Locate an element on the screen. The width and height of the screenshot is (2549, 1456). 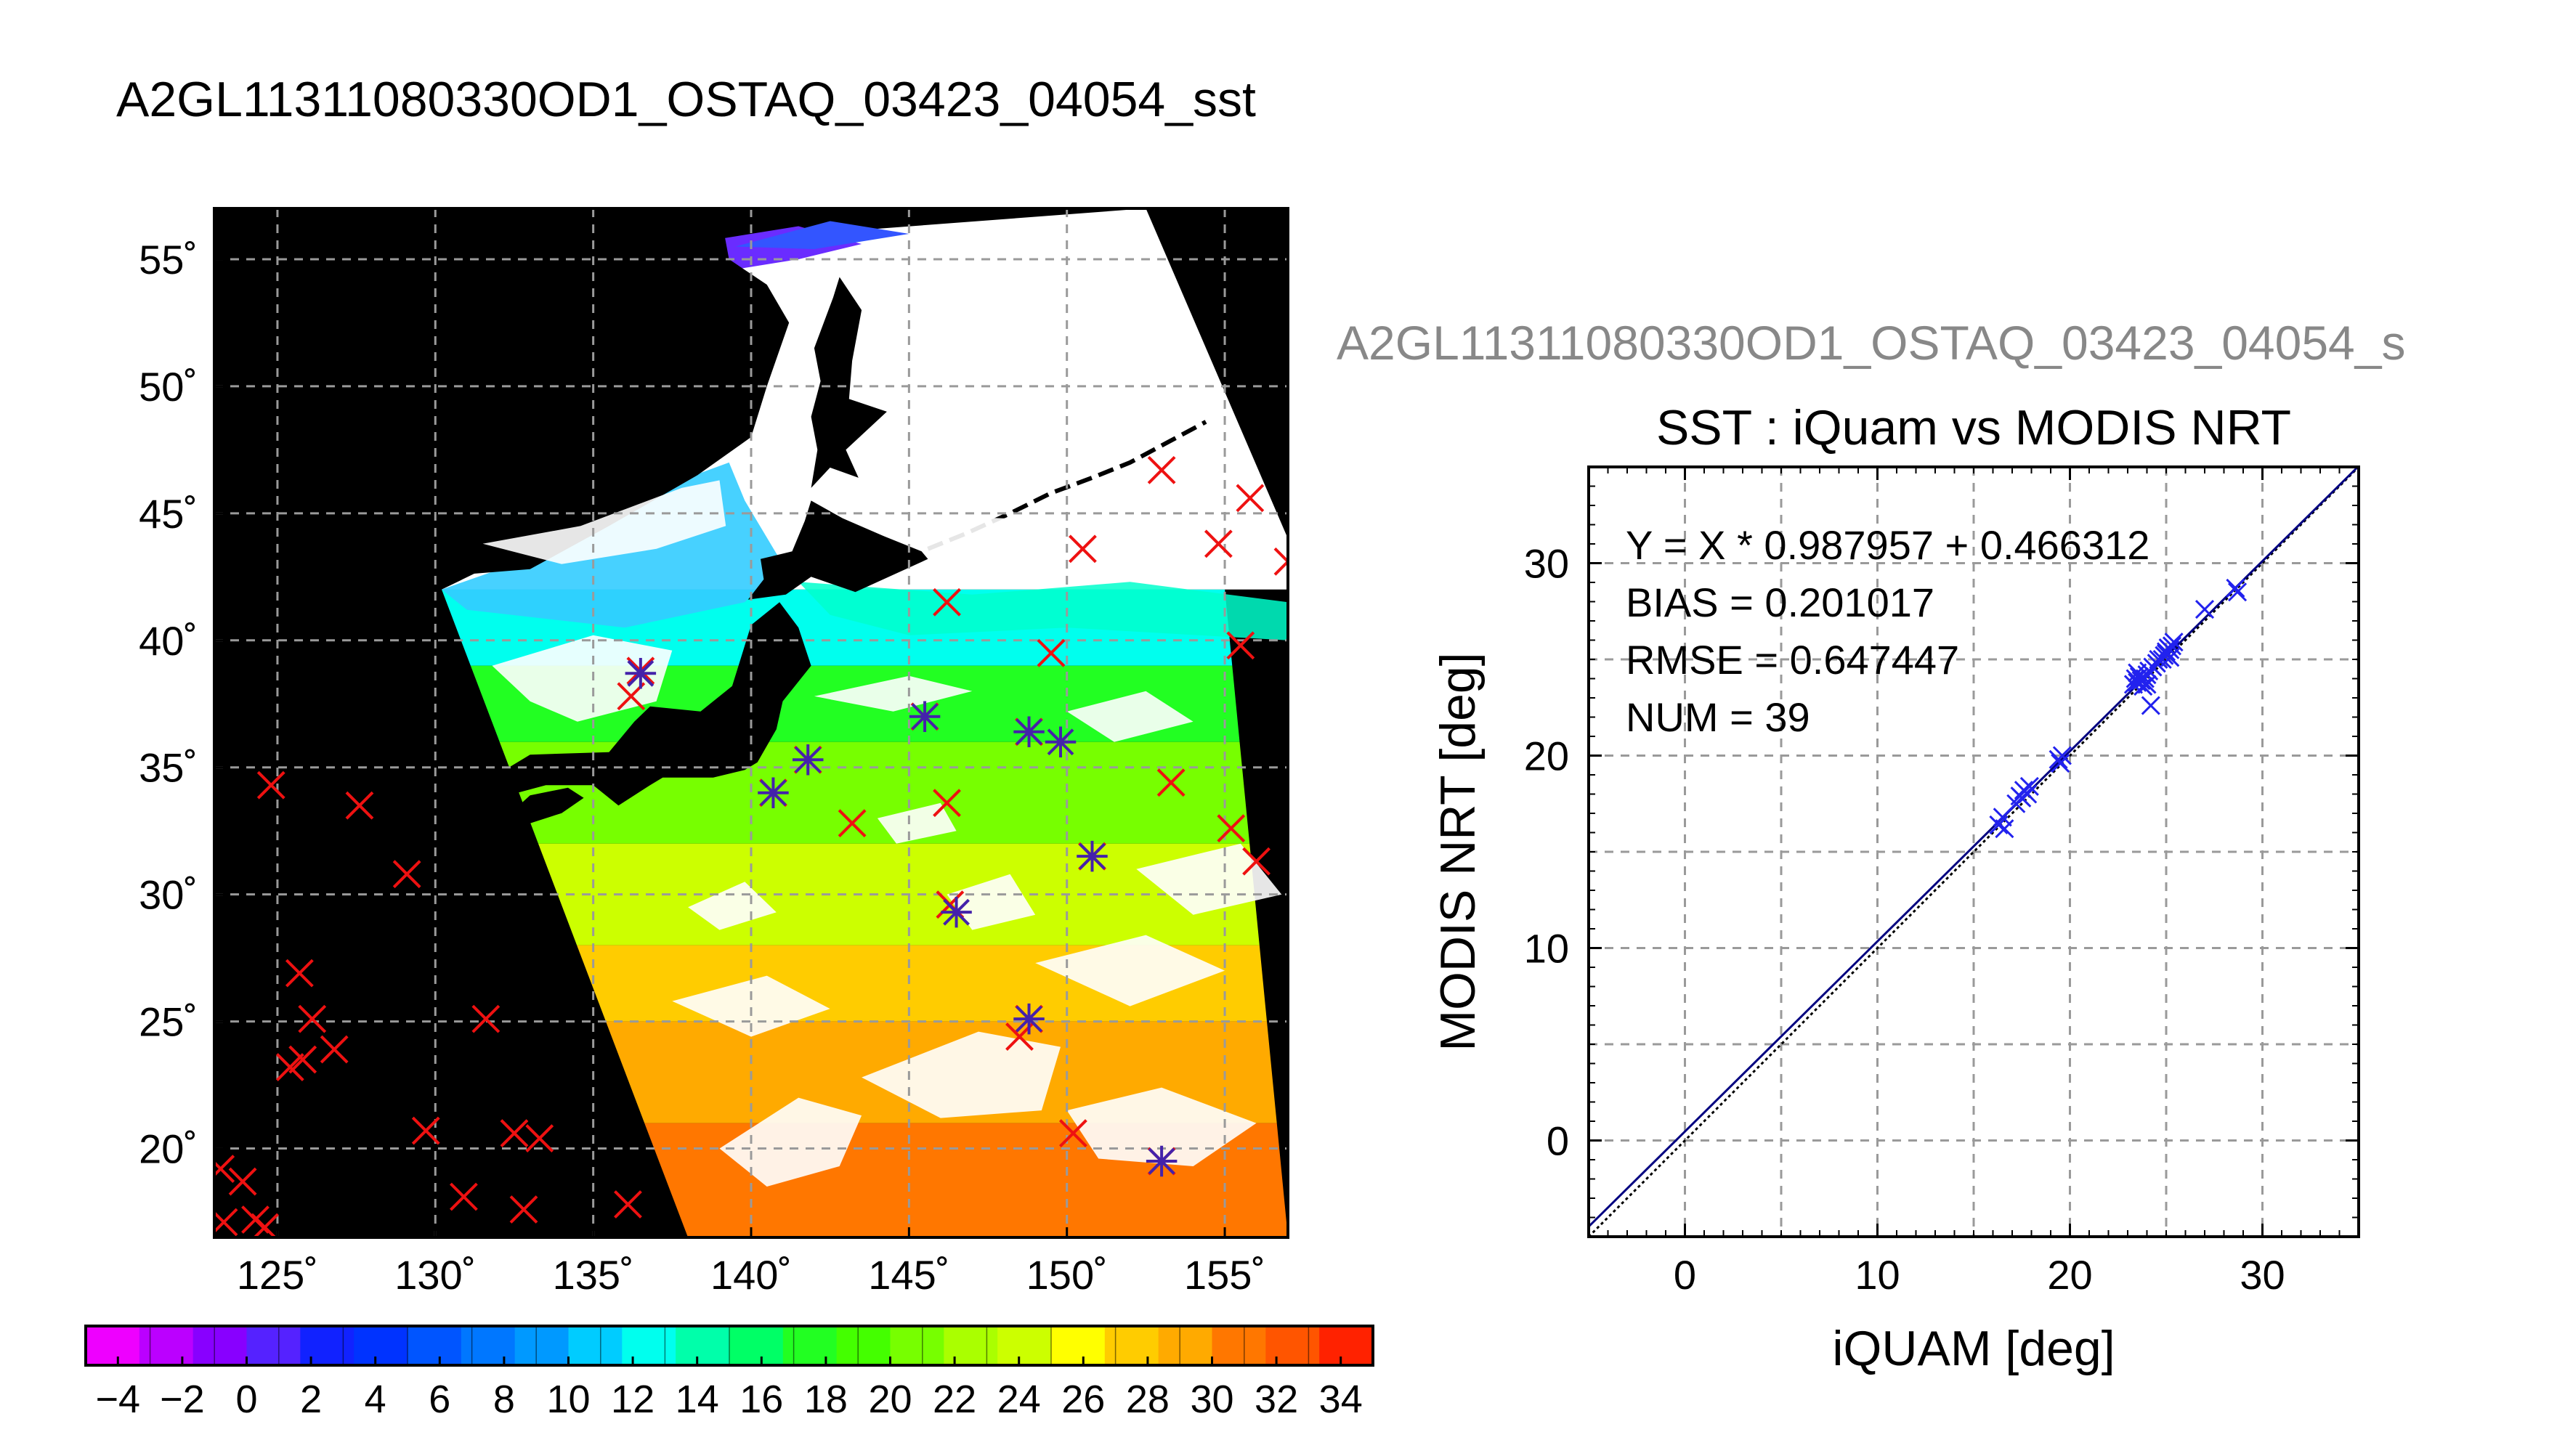
land-sakhalin is located at coordinates (849, 383).